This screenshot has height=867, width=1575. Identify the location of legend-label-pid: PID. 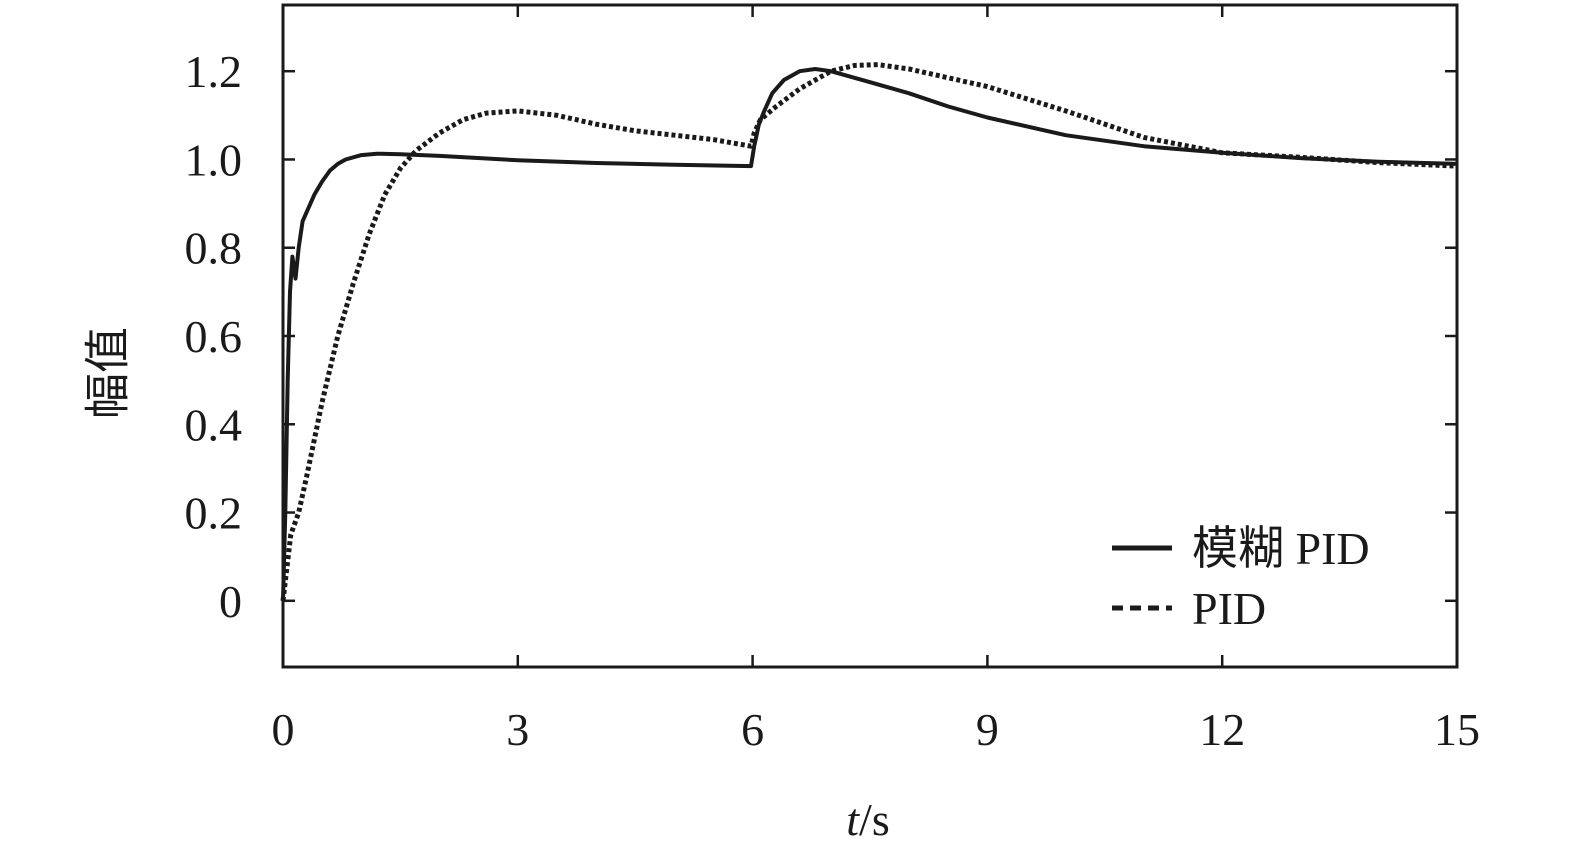
(1229, 608).